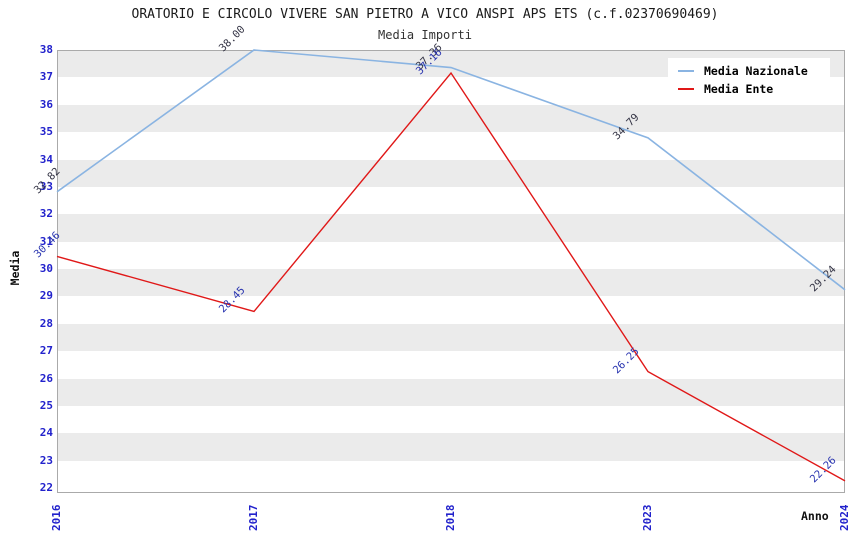  Describe the element at coordinates (46, 241) in the screenshot. I see `y-tick-label: 31` at that location.